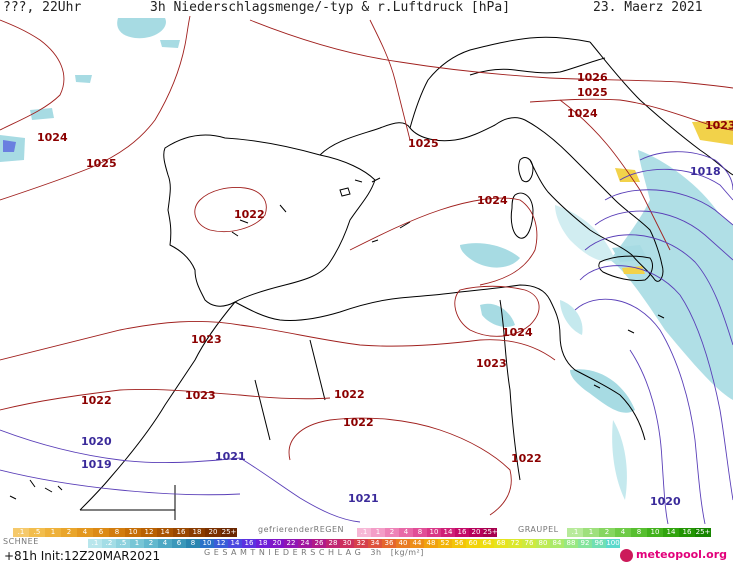 This screenshot has height=566, width=733. What do you see at coordinates (42, 7) in the screenshot?
I see `valid-time: ???, 22Uhr` at bounding box center [42, 7].